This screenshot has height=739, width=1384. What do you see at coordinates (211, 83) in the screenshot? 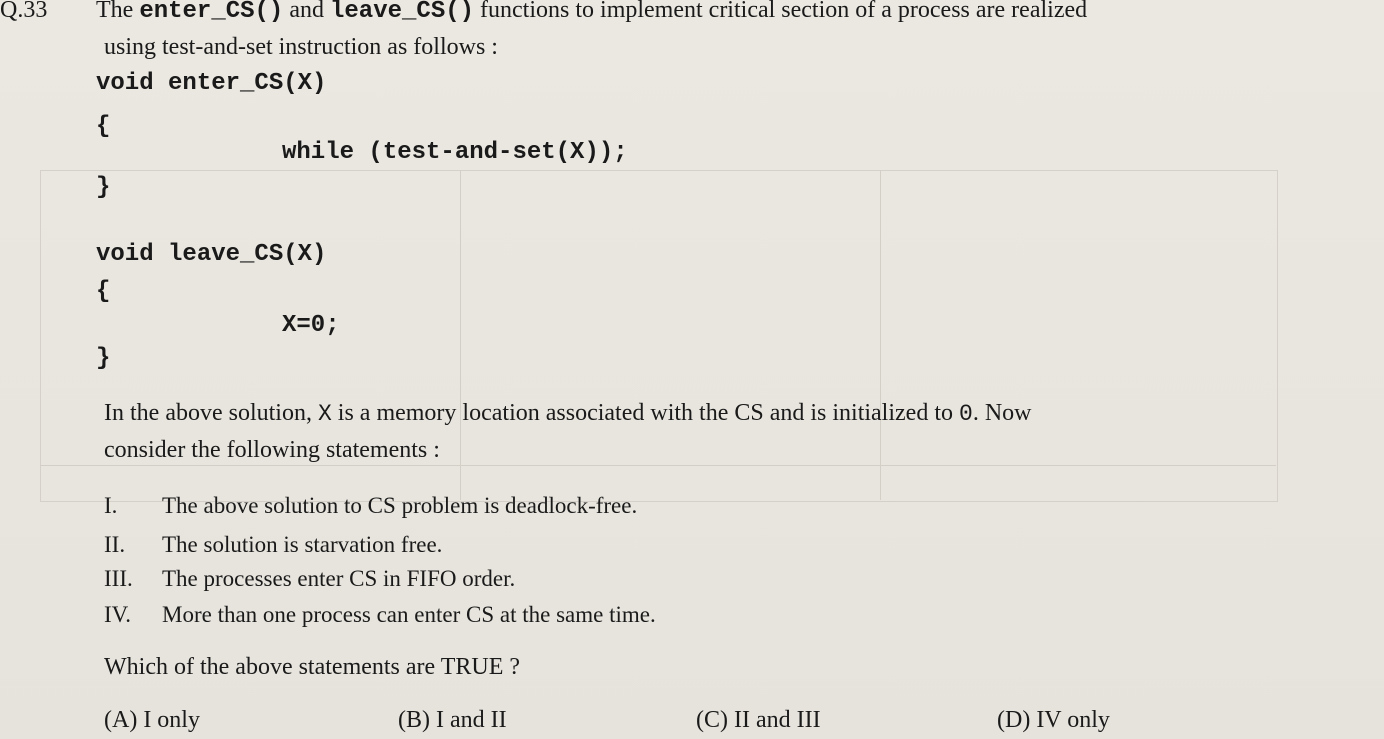
I see `code-enter-signature: void enter_CS(X)` at bounding box center [211, 83].